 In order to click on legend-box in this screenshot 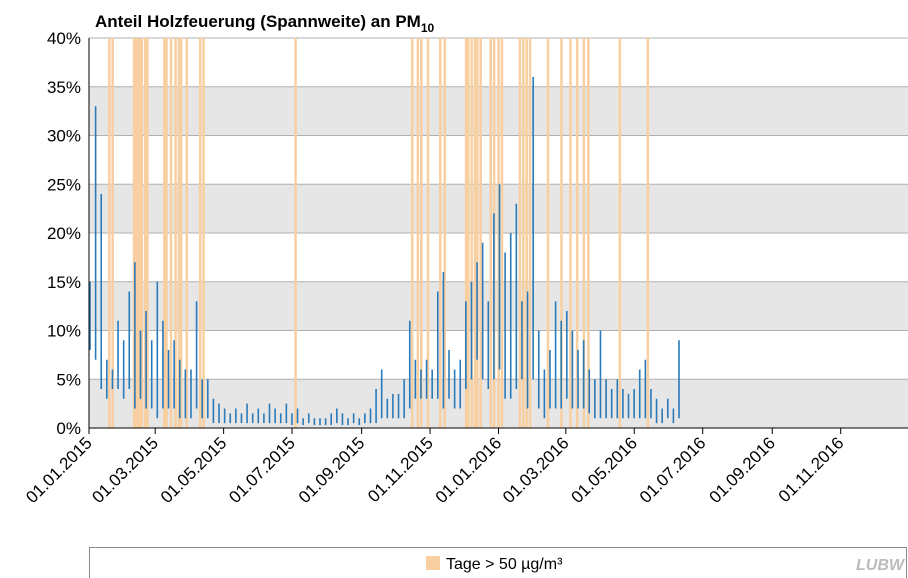, I will do `click(498, 562)`.